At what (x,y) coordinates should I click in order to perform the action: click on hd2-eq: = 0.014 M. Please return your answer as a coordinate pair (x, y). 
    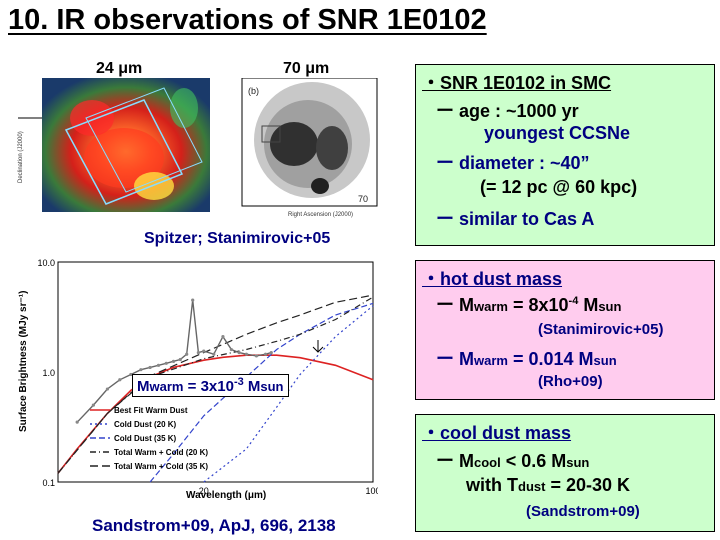
    Looking at the image, I should click on (550, 359).